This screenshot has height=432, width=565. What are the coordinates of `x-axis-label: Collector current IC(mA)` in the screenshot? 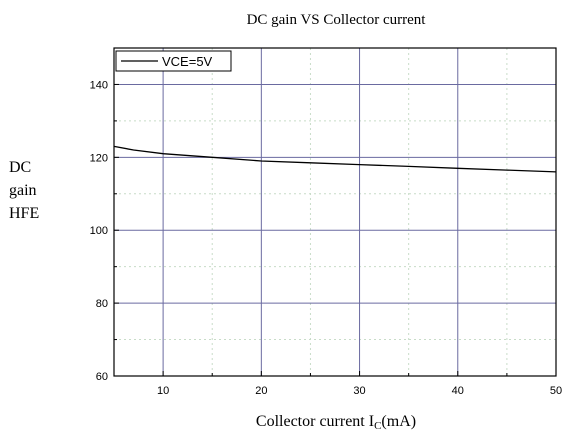 It's located at (336, 422).